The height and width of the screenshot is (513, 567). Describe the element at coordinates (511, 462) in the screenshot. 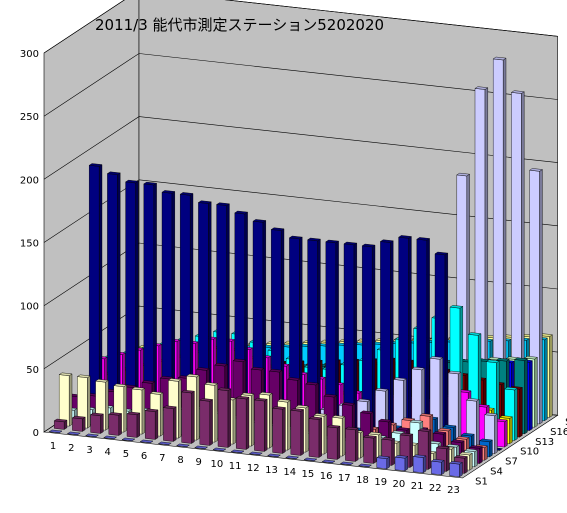

I see `depth-tick-label: S7` at that location.